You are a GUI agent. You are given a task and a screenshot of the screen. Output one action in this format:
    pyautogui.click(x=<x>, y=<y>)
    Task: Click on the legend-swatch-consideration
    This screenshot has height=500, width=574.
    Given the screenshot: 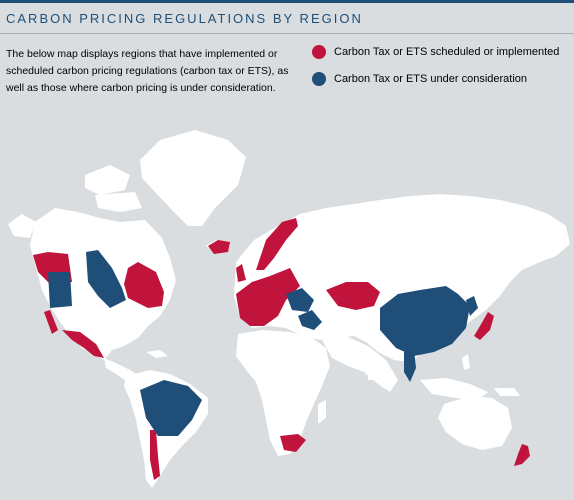 What is the action you would take?
    pyautogui.click(x=319, y=79)
    